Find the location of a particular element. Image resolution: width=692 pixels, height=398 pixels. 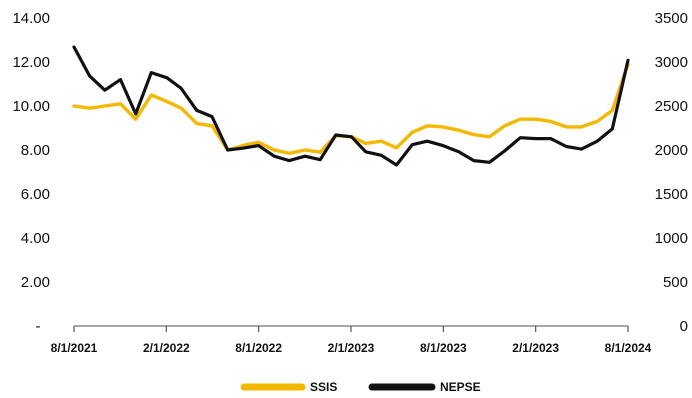

left-tick-label: 4.00 is located at coordinates (35, 238).